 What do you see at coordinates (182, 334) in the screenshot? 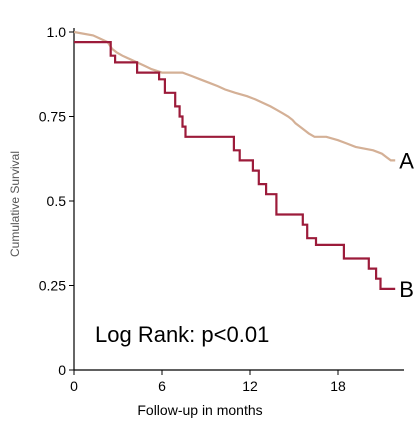
I see `log-rank-annotation: Log Rank: p<0.01` at bounding box center [182, 334].